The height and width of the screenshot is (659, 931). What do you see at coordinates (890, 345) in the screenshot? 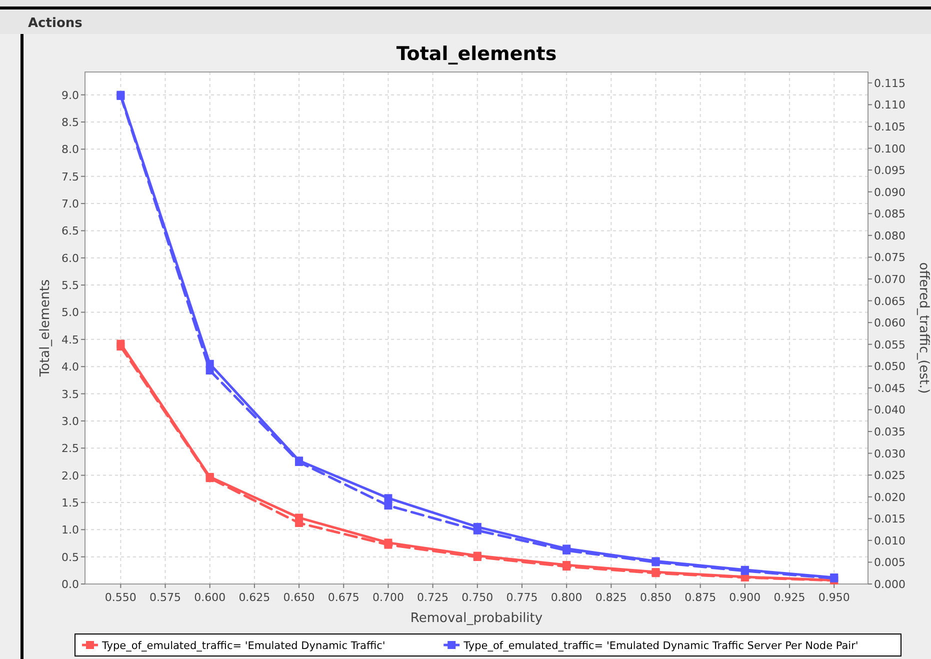
I see `y2-tick-label: 0.055` at bounding box center [890, 345].